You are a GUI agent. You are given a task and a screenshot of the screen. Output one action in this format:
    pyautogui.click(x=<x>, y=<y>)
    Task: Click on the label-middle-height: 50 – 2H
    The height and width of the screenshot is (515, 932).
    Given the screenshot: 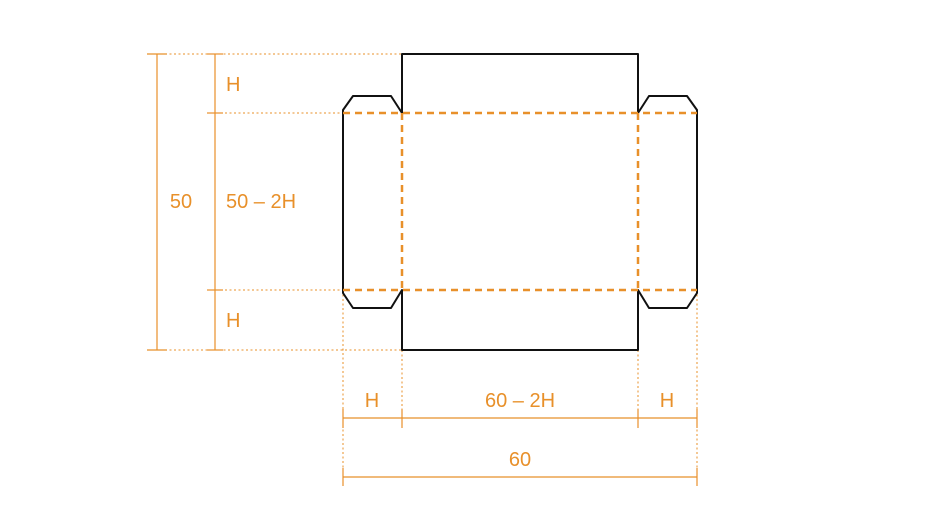 What is the action you would take?
    pyautogui.click(x=261, y=202)
    